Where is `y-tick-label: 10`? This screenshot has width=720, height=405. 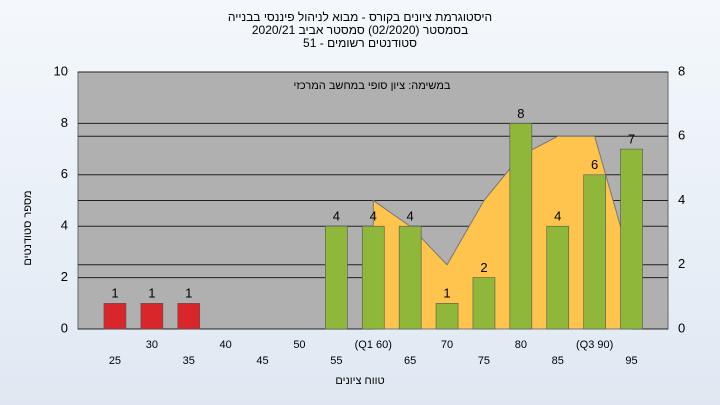 y-tick-label: 10 is located at coordinates (61, 70).